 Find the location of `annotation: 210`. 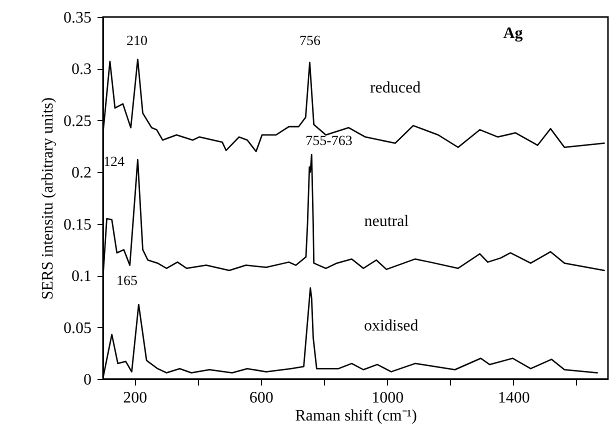

annotation: 210 is located at coordinates (137, 41).